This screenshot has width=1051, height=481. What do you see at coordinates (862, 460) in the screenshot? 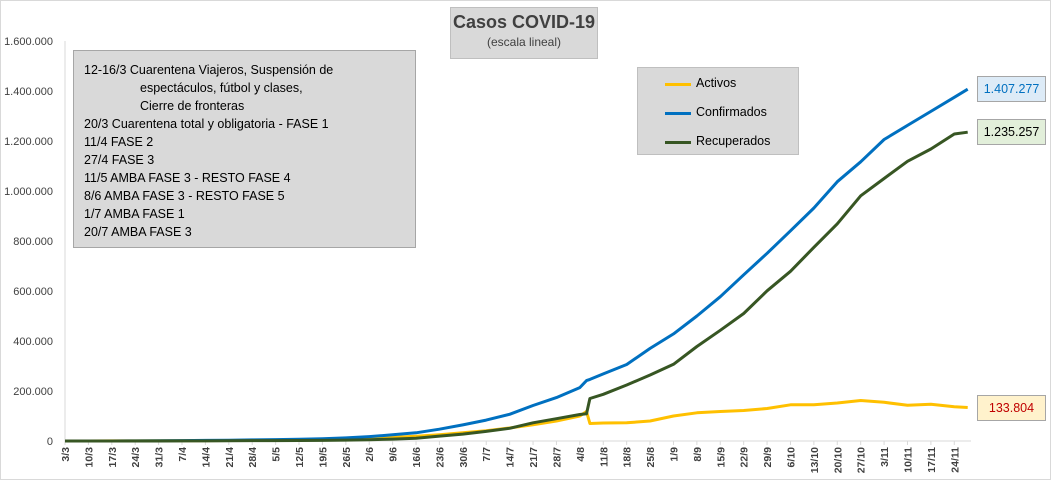
I see `x-tick-label: 27/10` at bounding box center [862, 460].